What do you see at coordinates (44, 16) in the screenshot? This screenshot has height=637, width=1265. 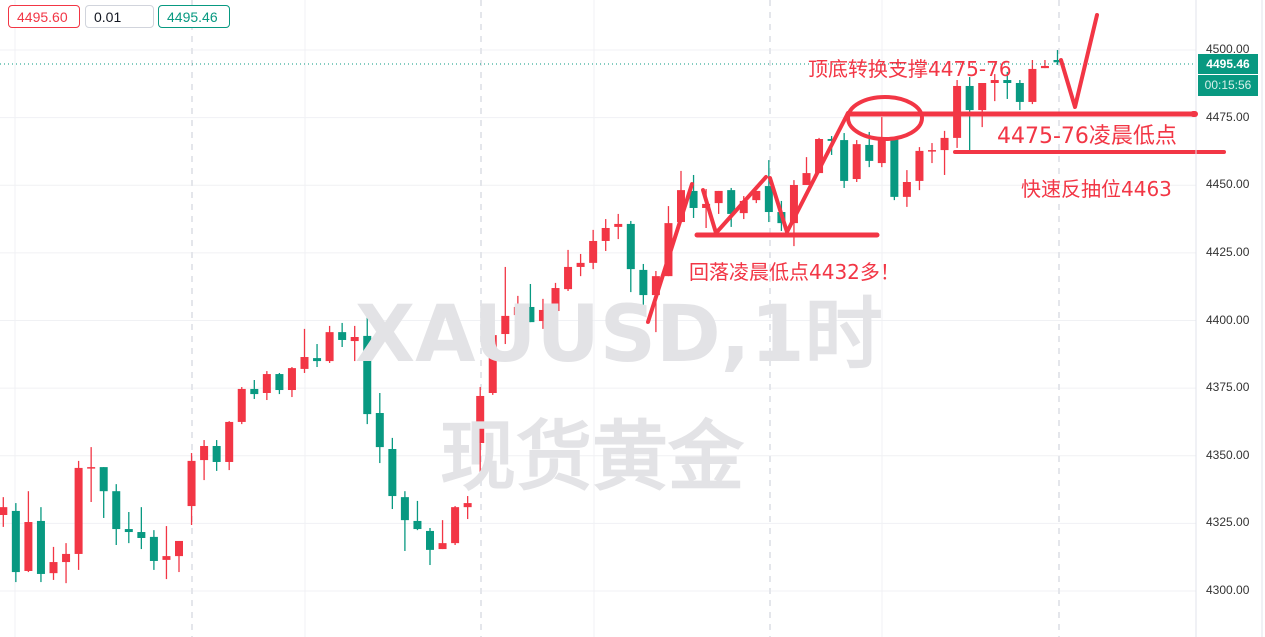 I see `sell-price-button: 4495.60` at bounding box center [44, 16].